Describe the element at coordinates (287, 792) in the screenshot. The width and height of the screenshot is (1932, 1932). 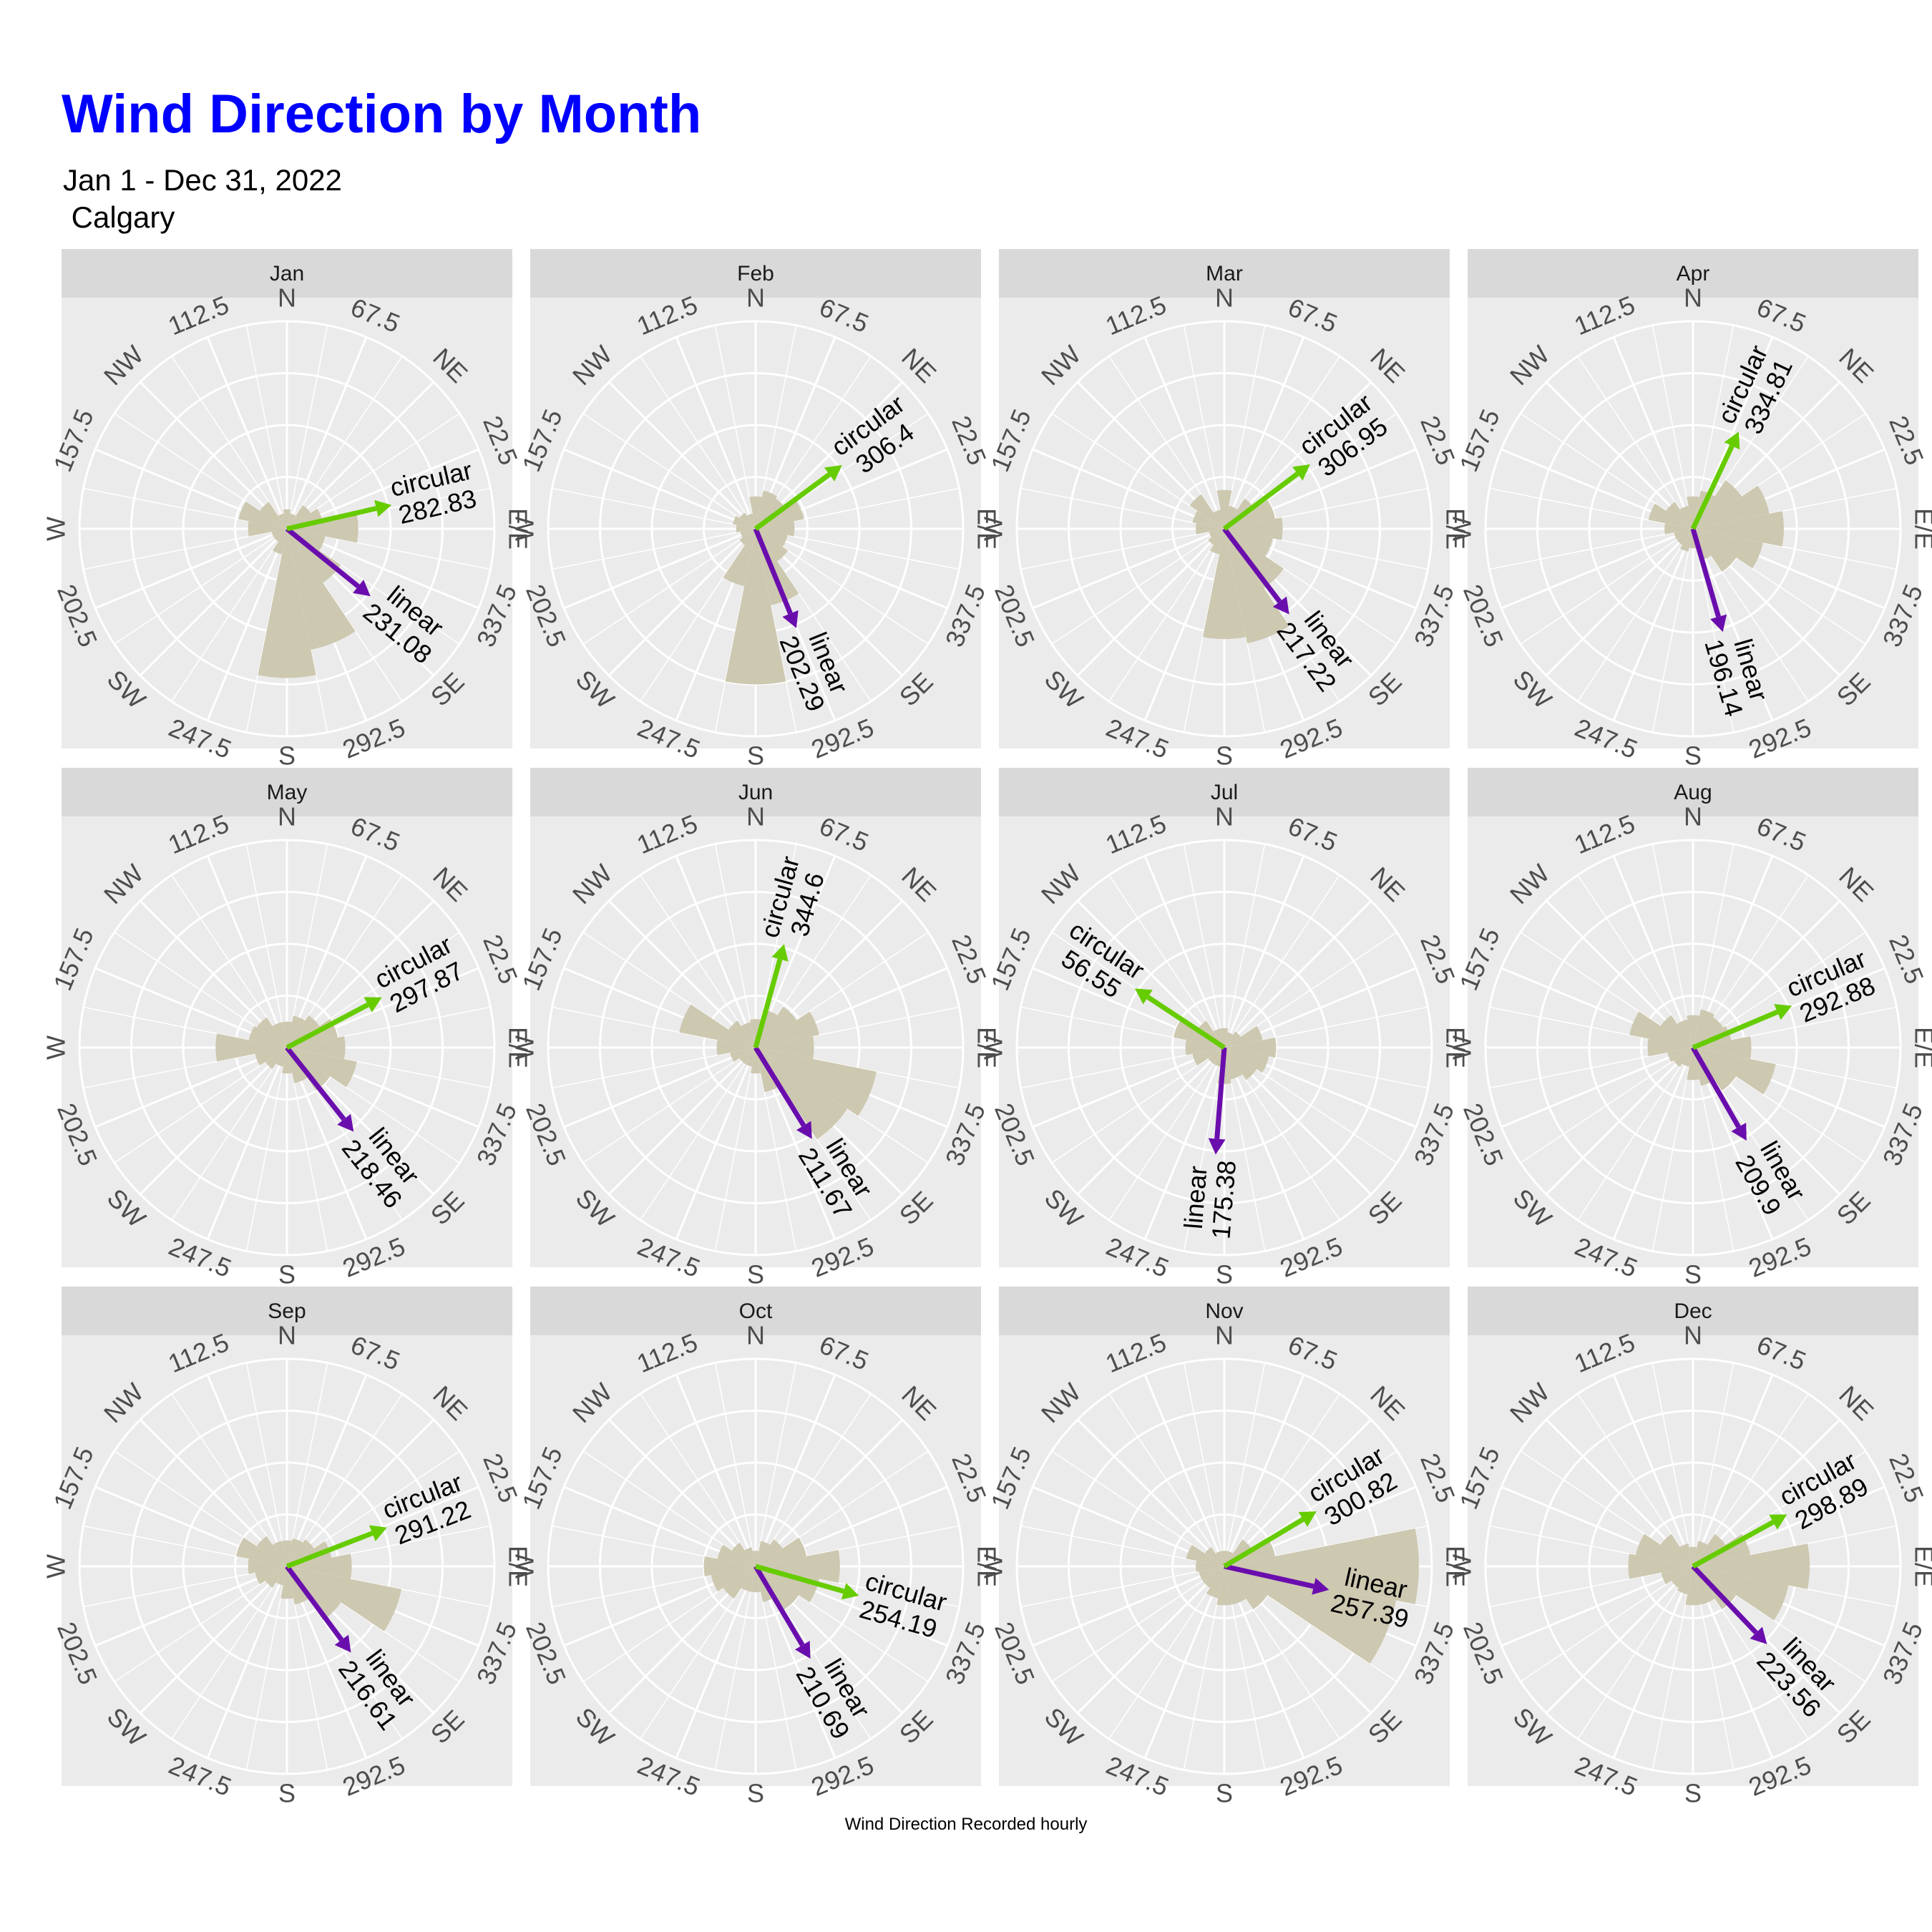
I see `panel-title: May` at that location.